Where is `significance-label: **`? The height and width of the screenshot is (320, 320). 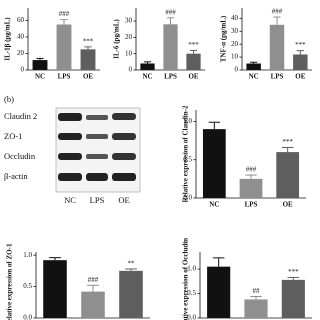
significance-label: ** is located at coordinates (132, 264).